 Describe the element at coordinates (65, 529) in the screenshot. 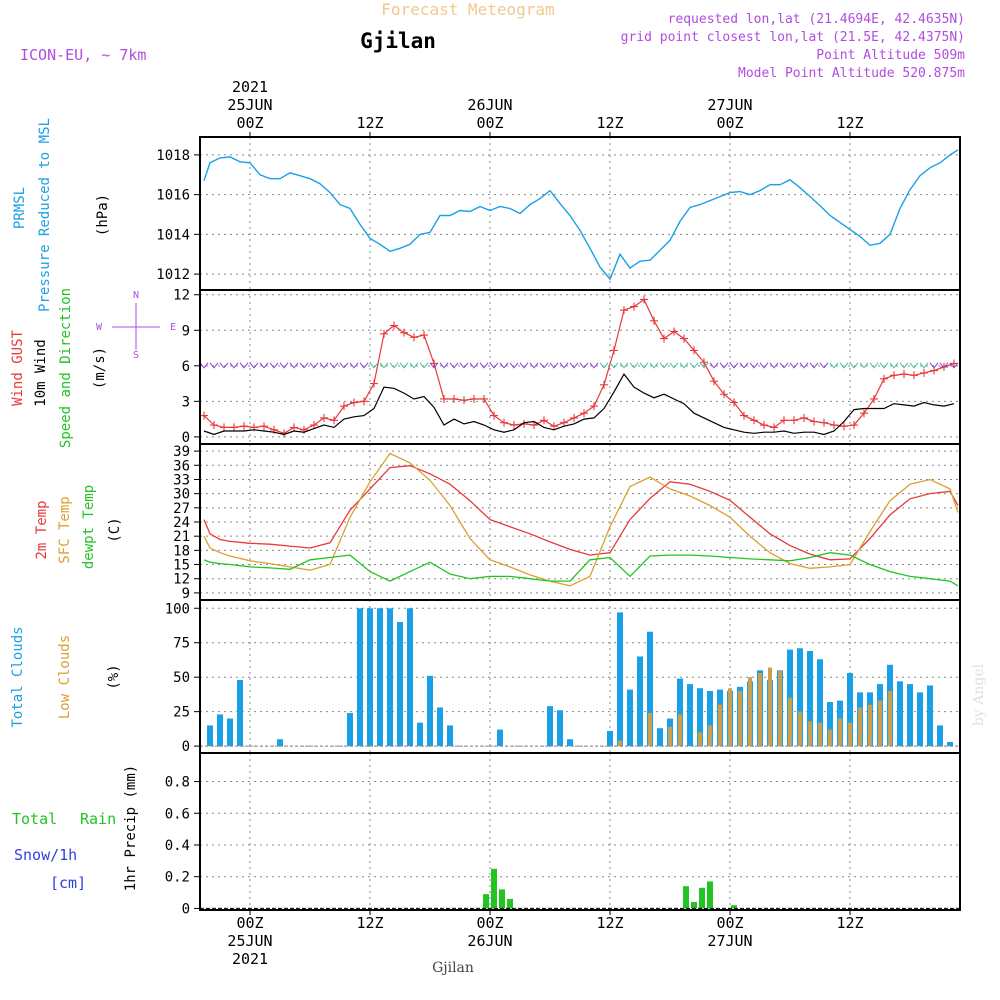

I see `temp-sfc-label: SFC Temp` at that location.